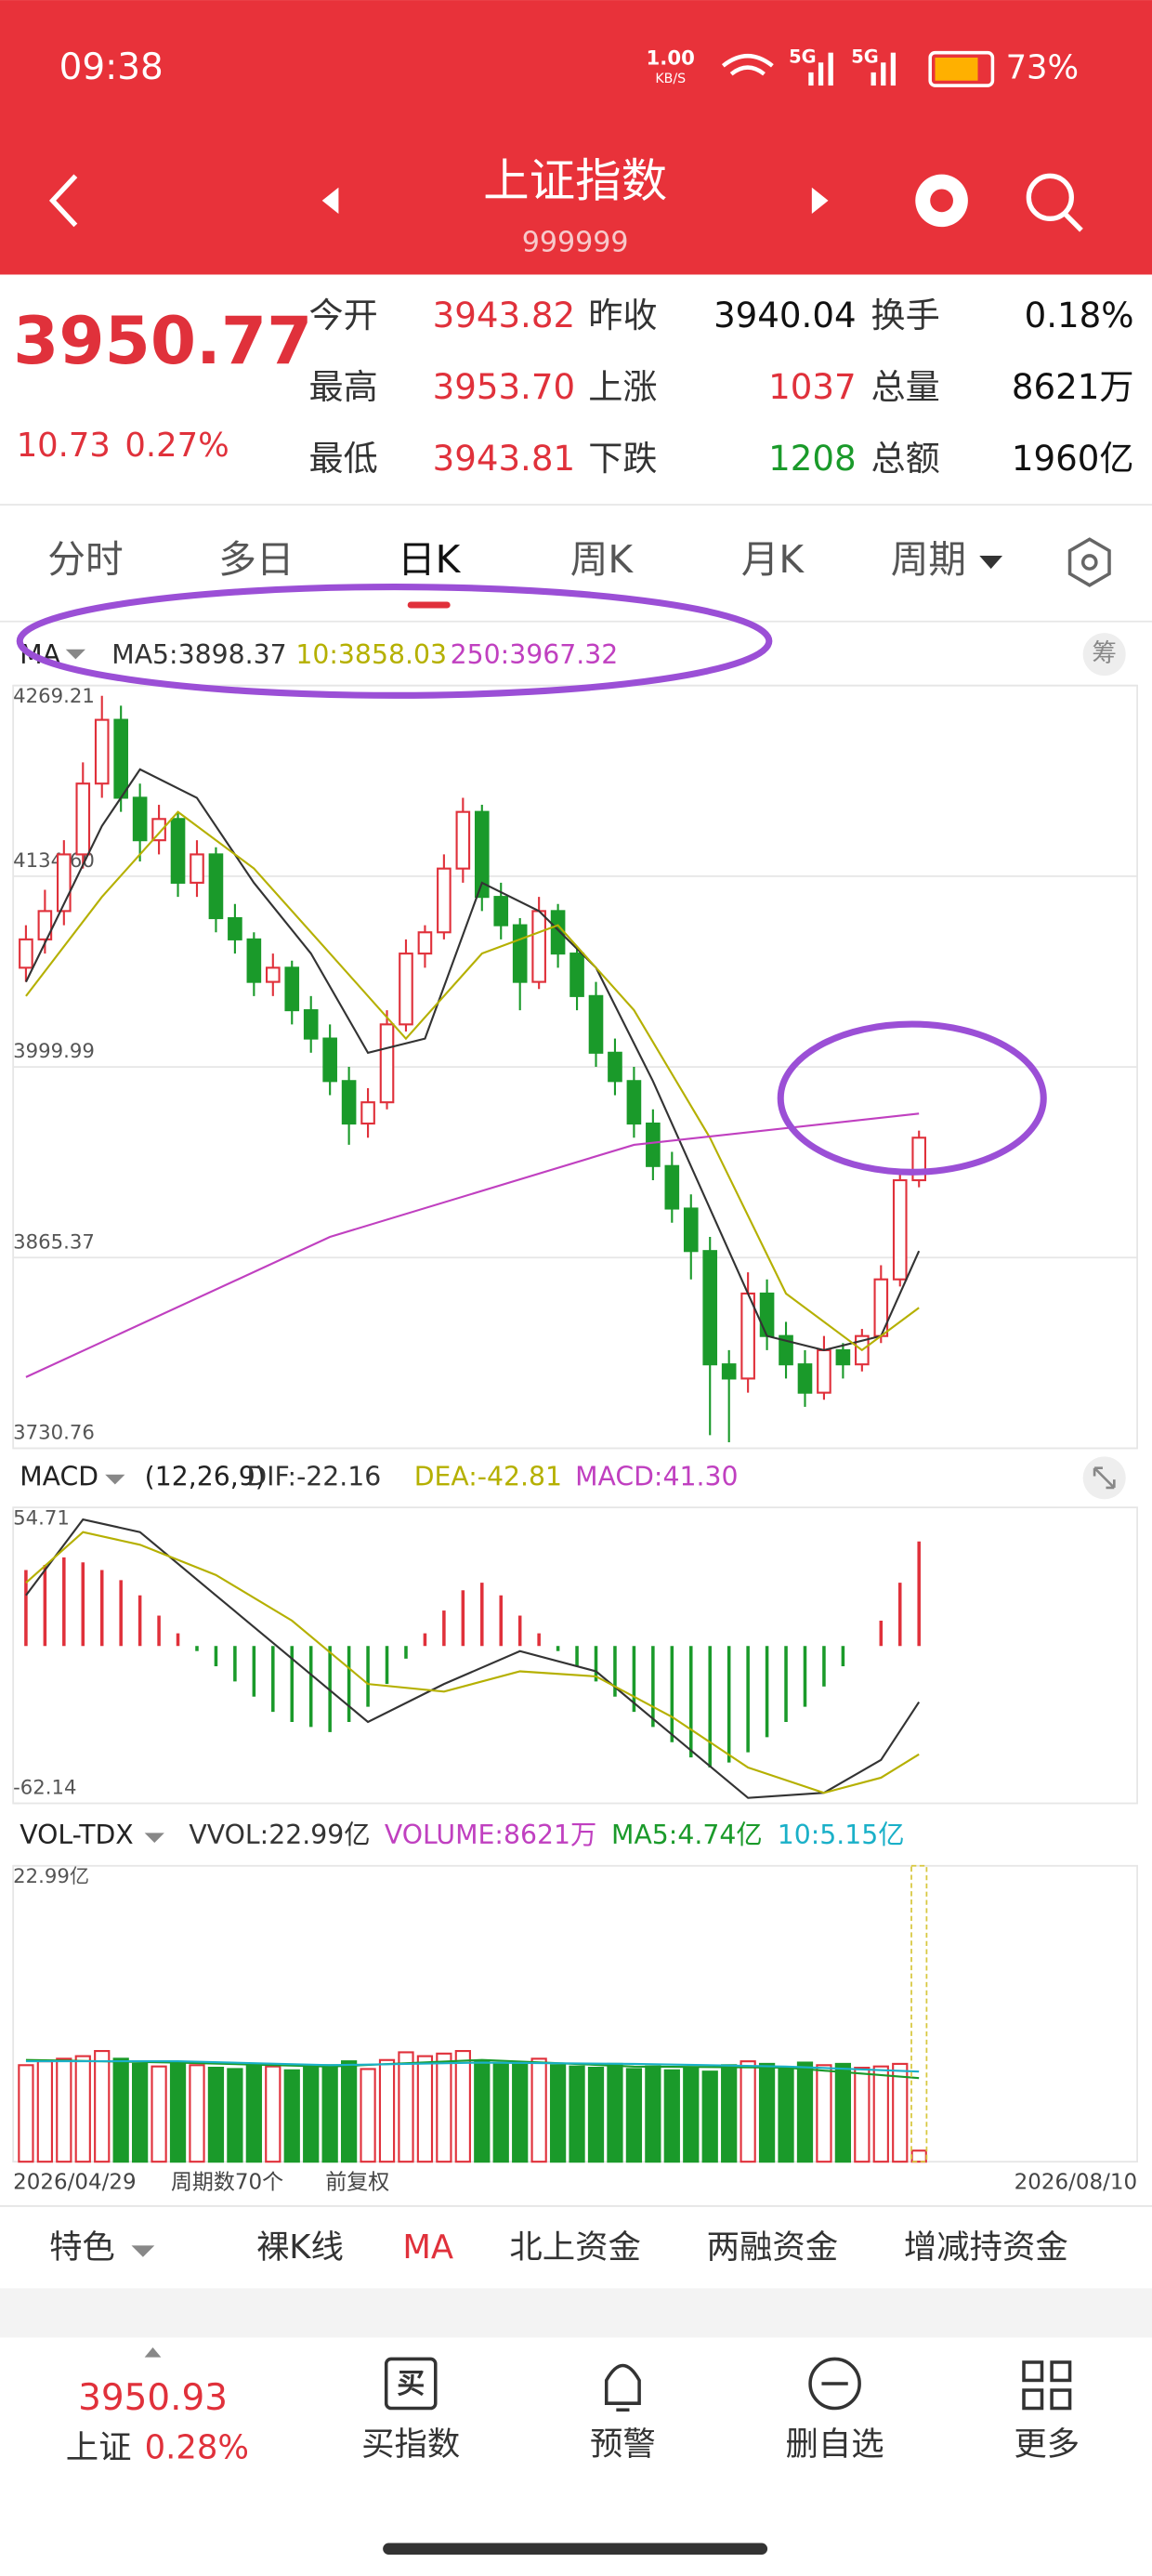 This screenshot has width=1152, height=2576. What do you see at coordinates (747, 65) in the screenshot?
I see `wifi-icon` at bounding box center [747, 65].